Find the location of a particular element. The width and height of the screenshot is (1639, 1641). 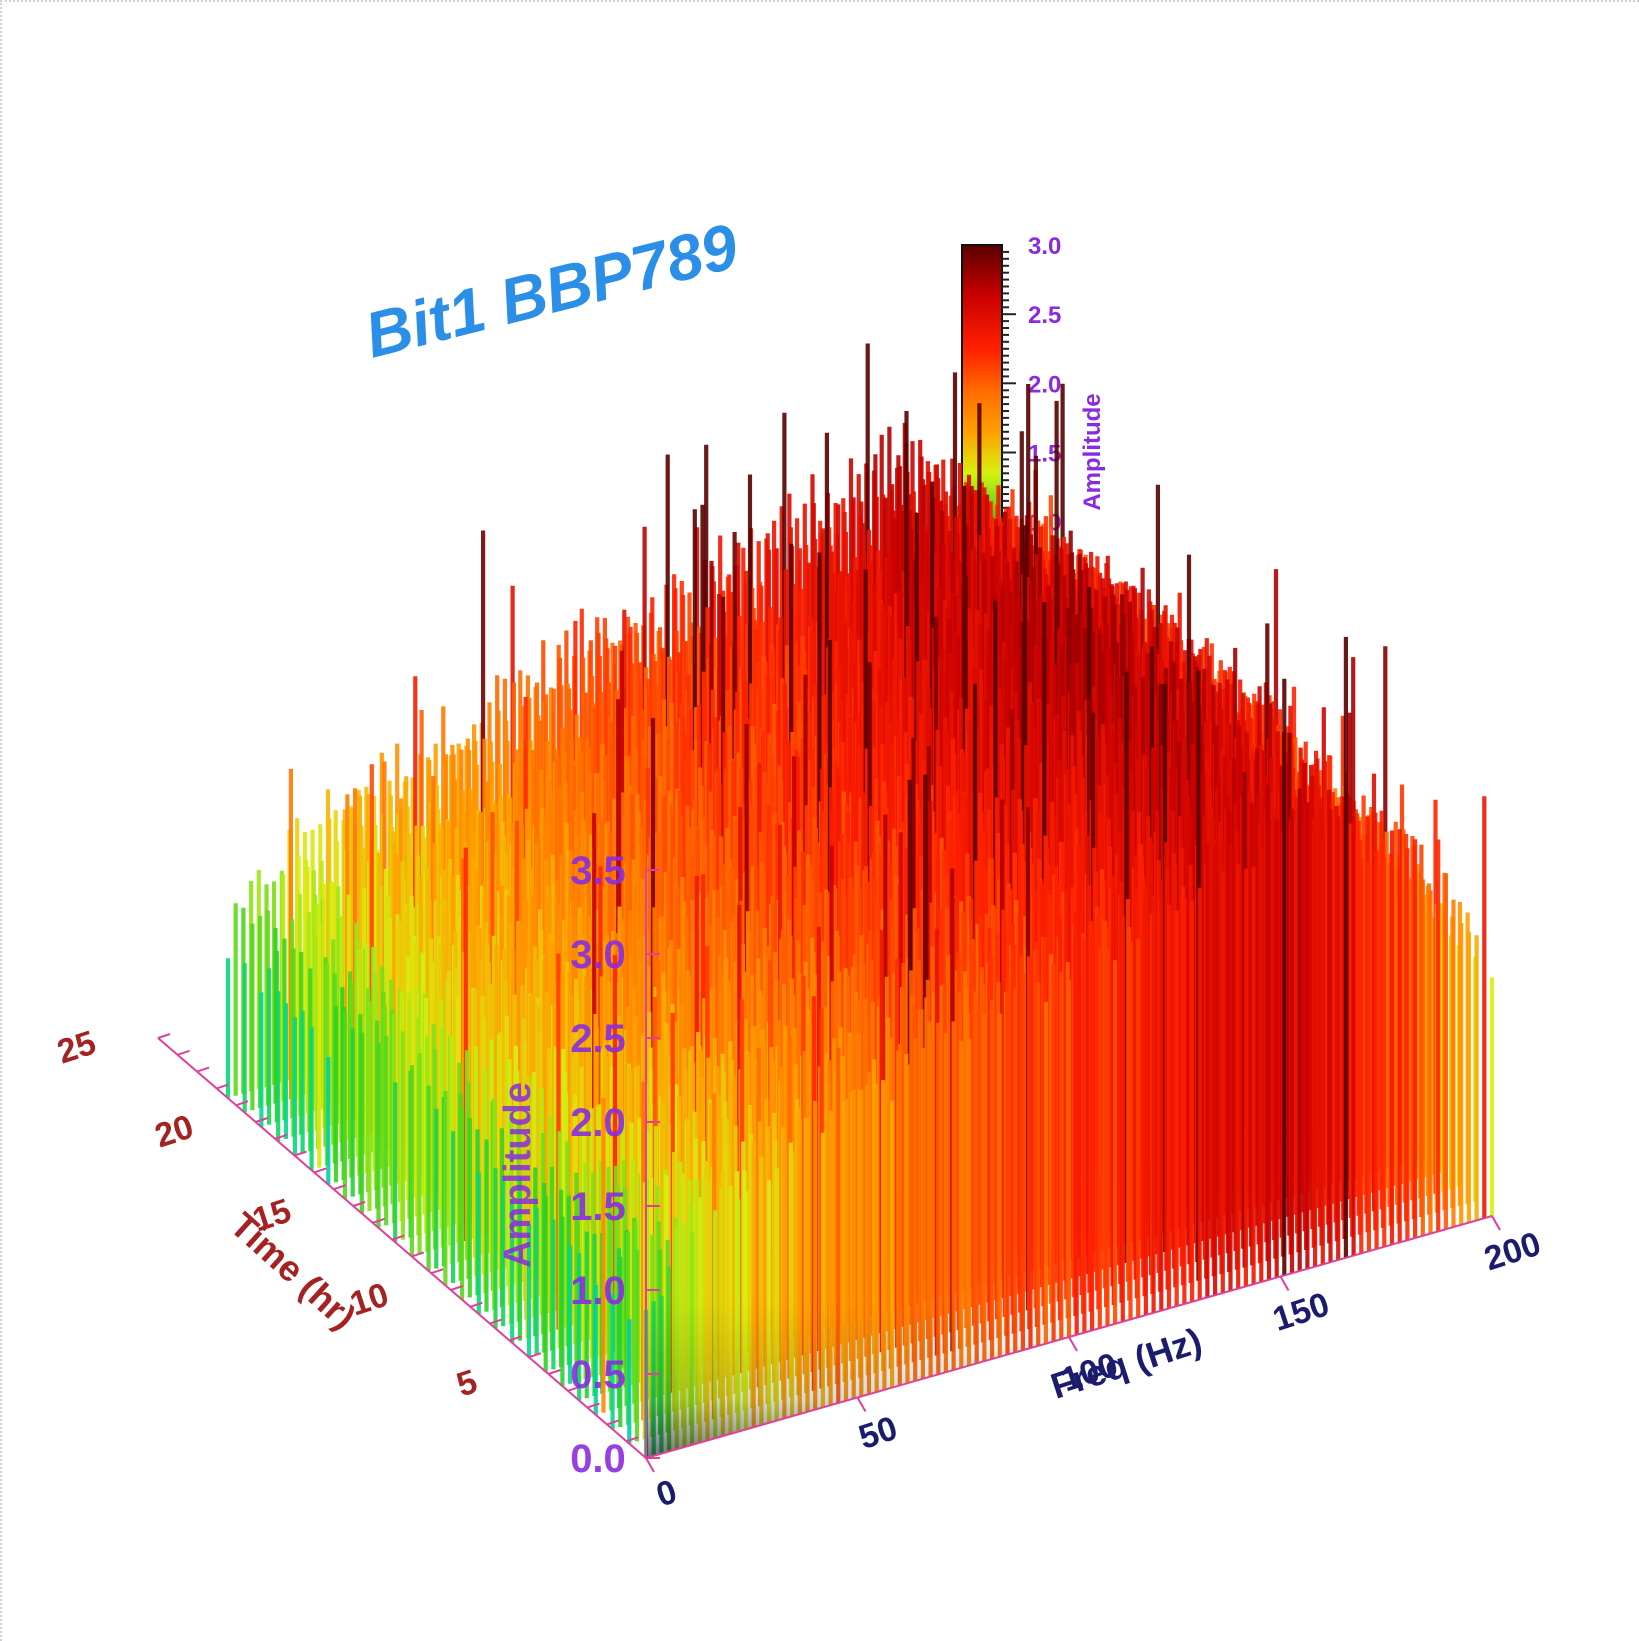

freq-tick-label: 200 is located at coordinates (1513, 1252).